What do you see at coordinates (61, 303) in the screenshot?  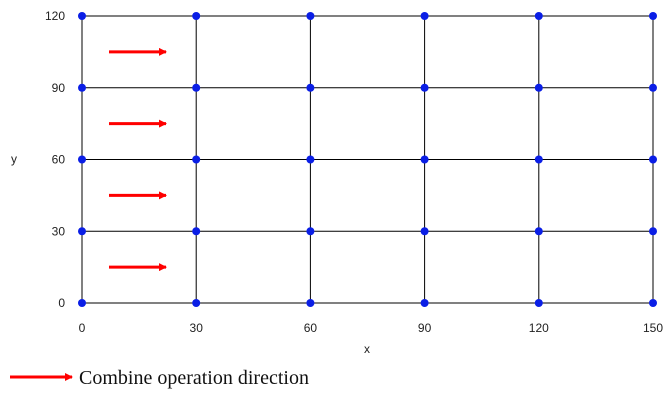 I see `y-tick-label: 0` at bounding box center [61, 303].